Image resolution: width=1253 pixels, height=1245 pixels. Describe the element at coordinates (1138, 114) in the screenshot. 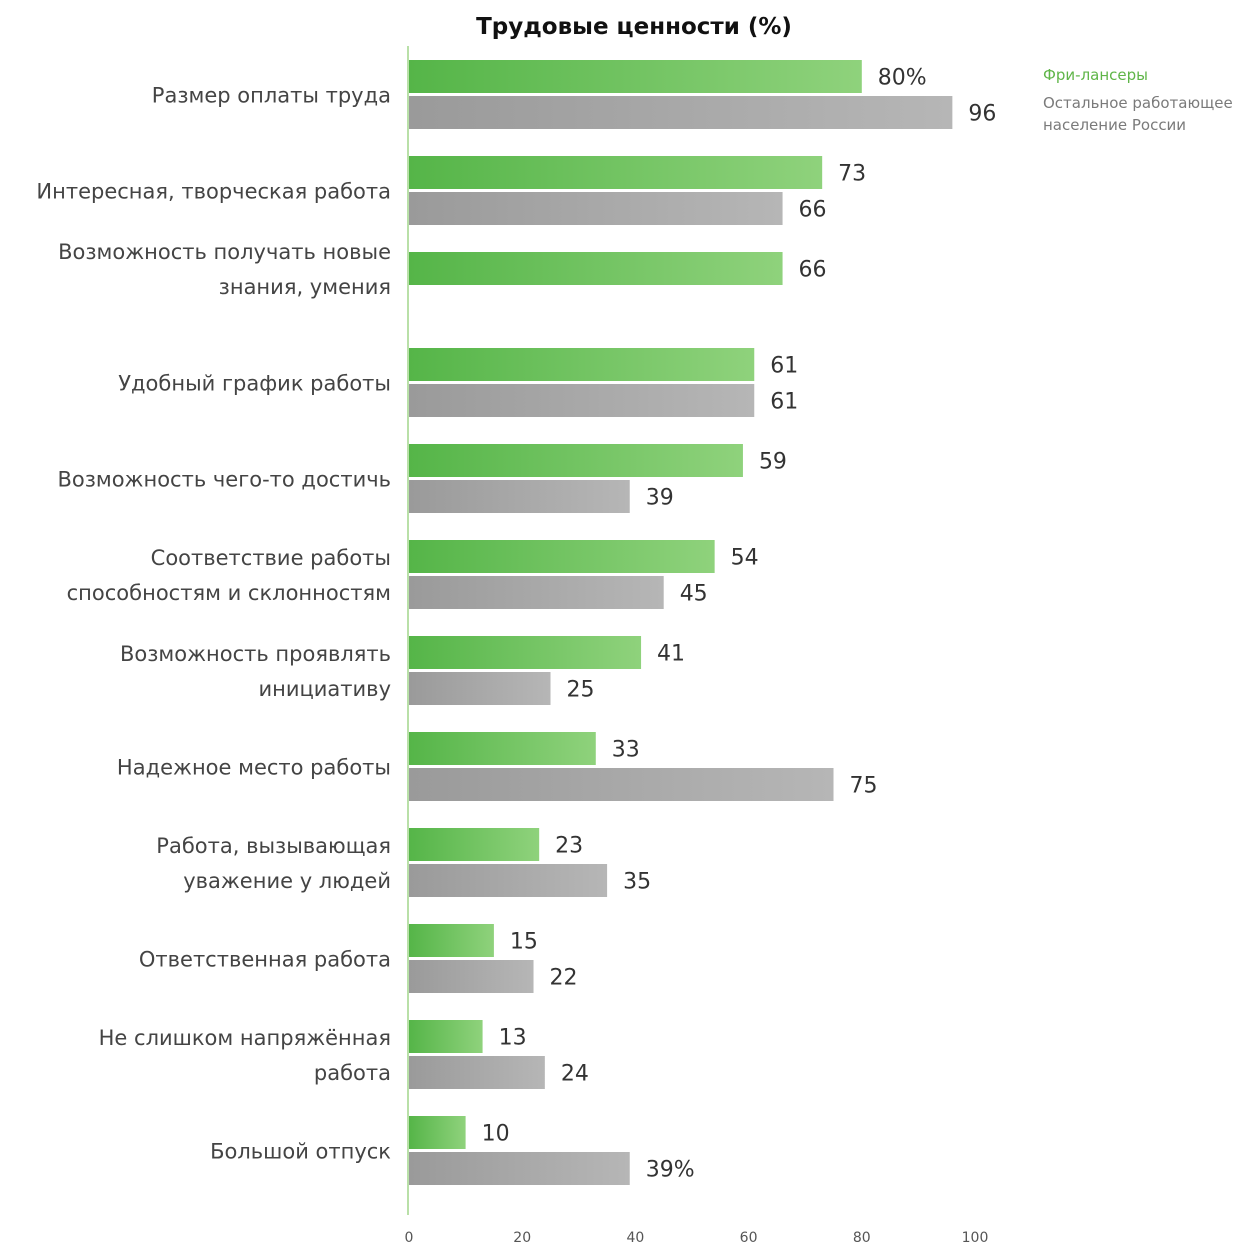

I see `legend-item-rest: Остальное работающее население России` at that location.